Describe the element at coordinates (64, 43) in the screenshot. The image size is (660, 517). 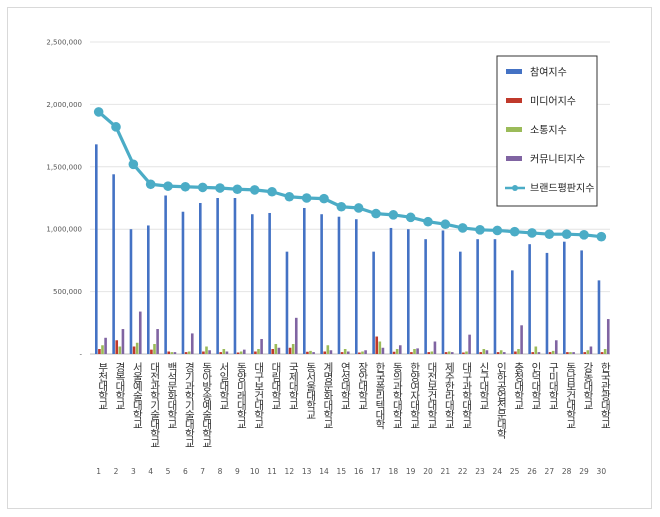
I see `y-tick-label: 2,500,000` at that location.